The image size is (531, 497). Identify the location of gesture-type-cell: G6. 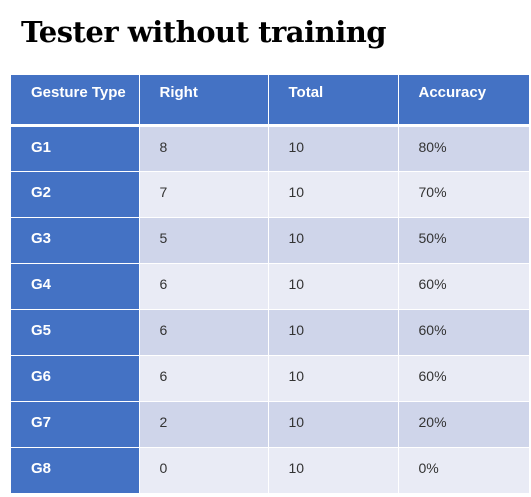
(75, 378).